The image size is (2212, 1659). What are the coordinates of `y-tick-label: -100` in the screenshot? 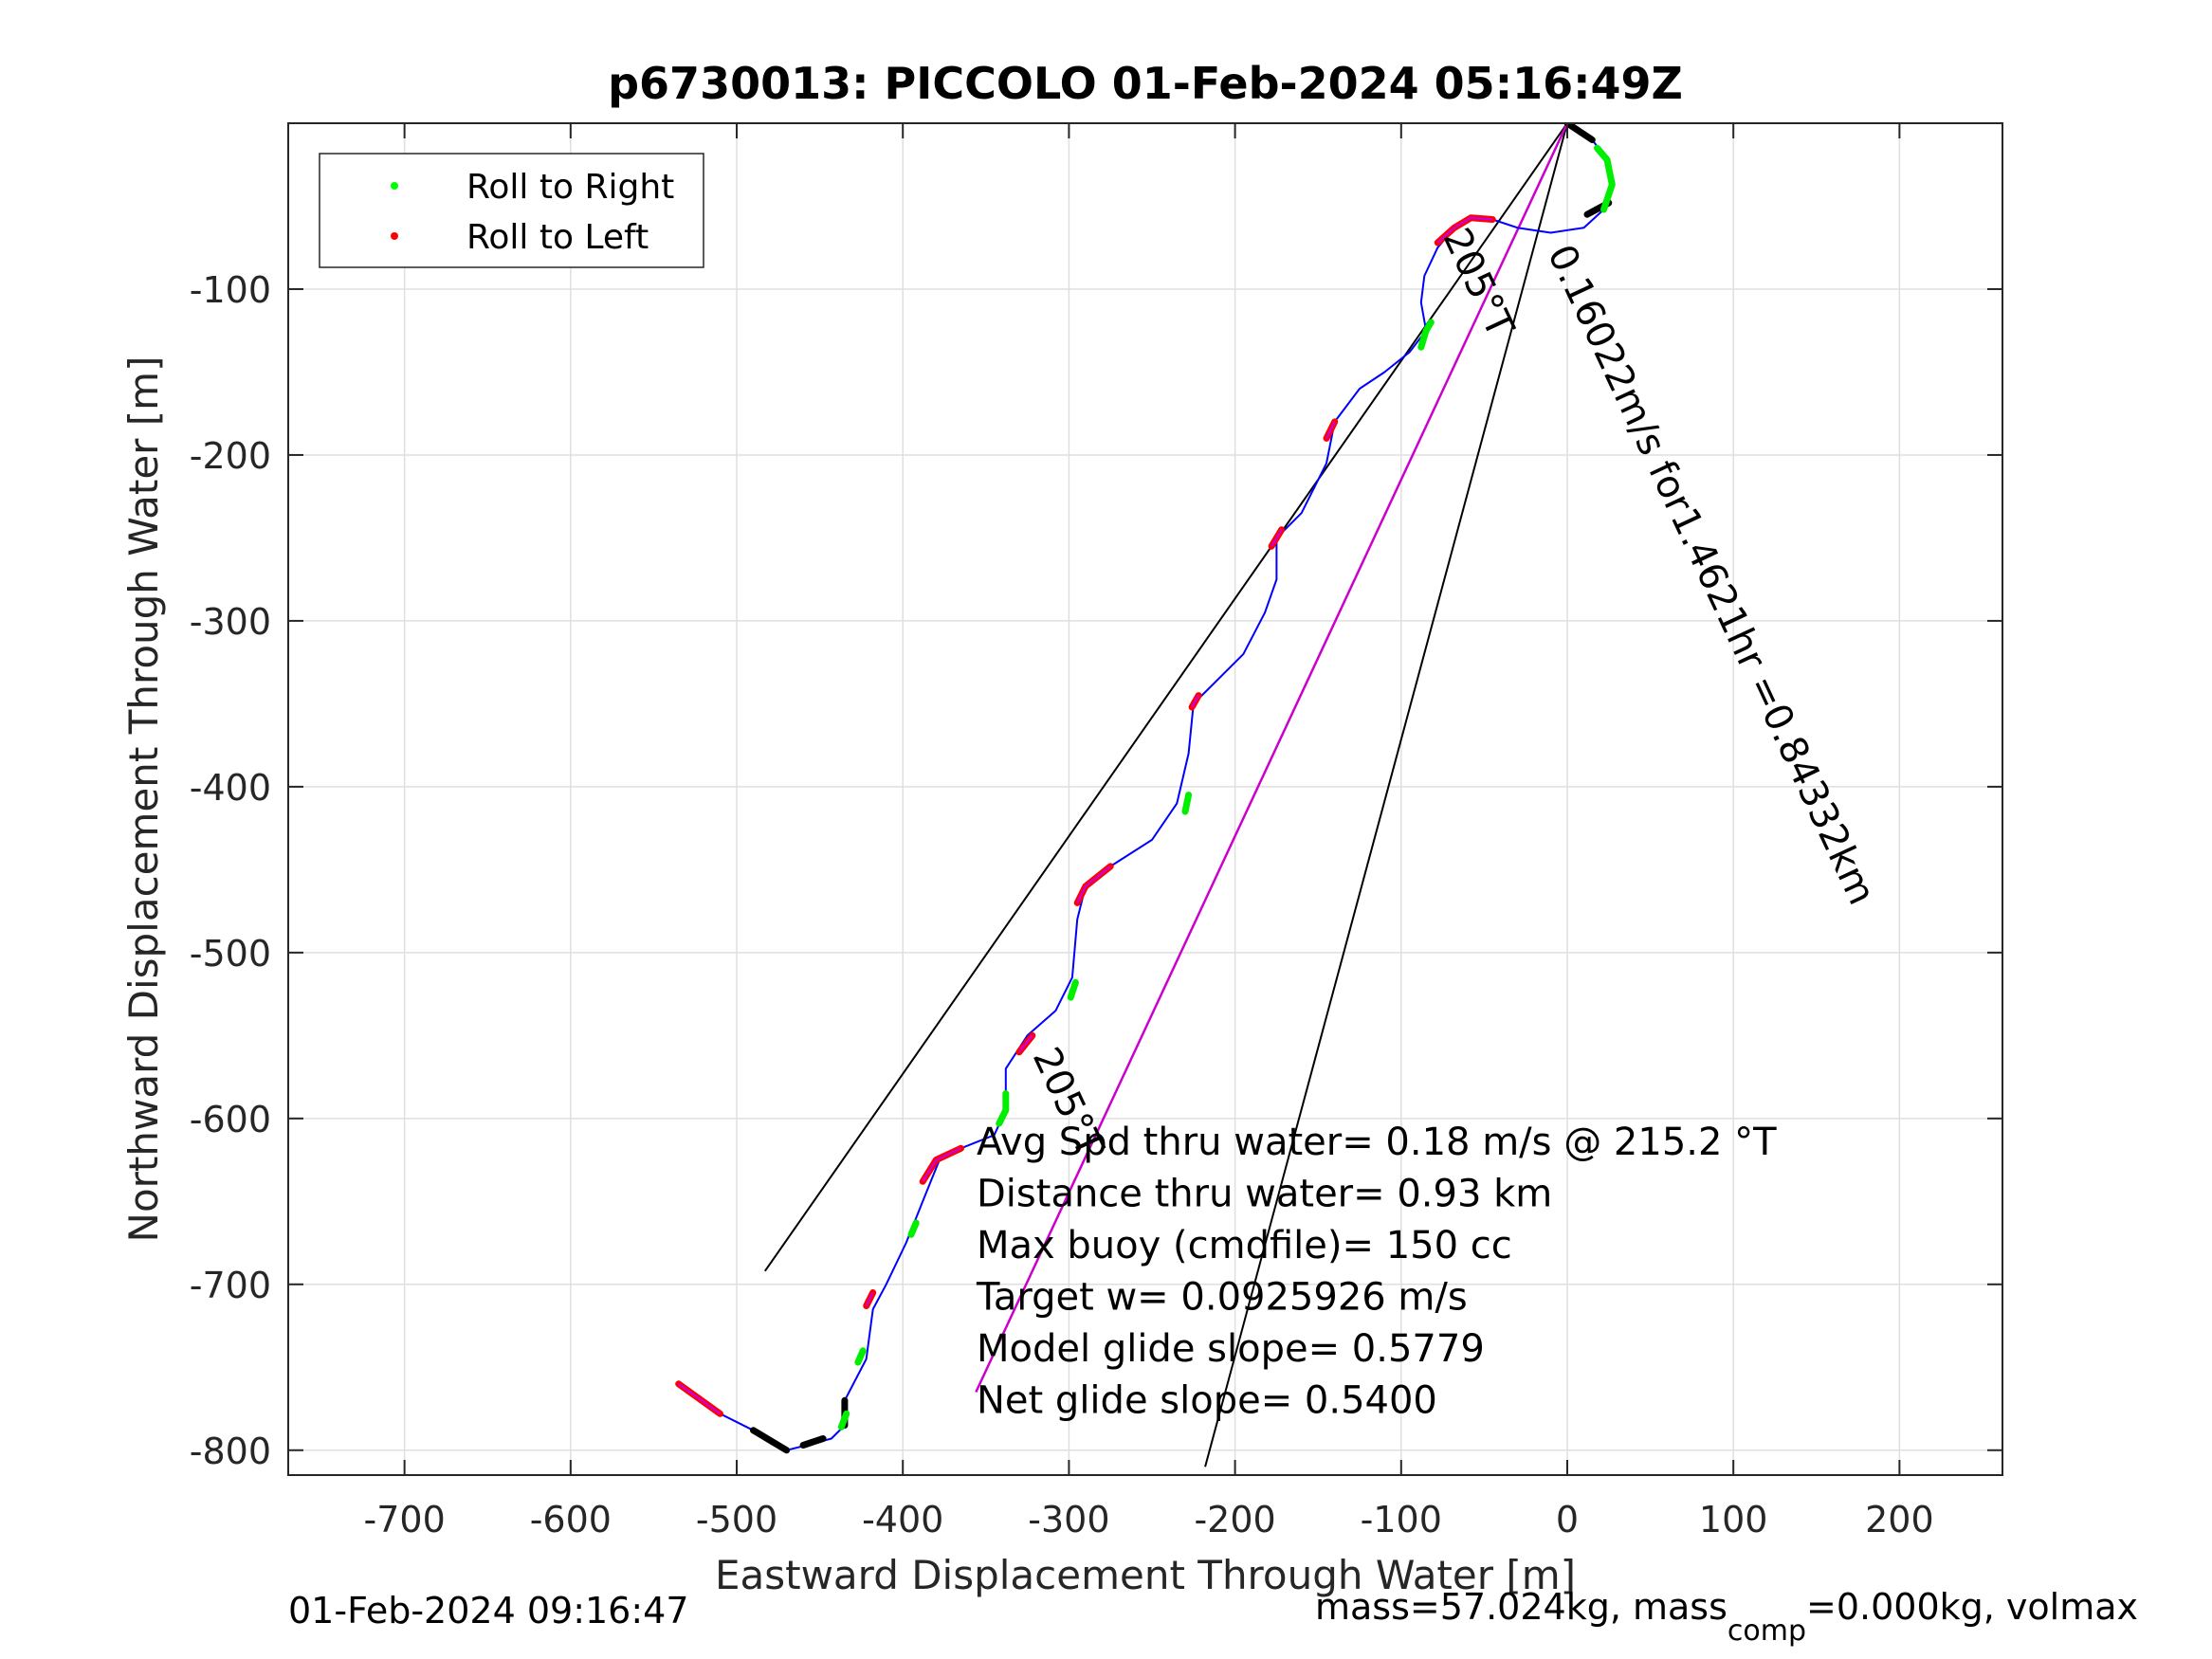 It's located at (230, 290).